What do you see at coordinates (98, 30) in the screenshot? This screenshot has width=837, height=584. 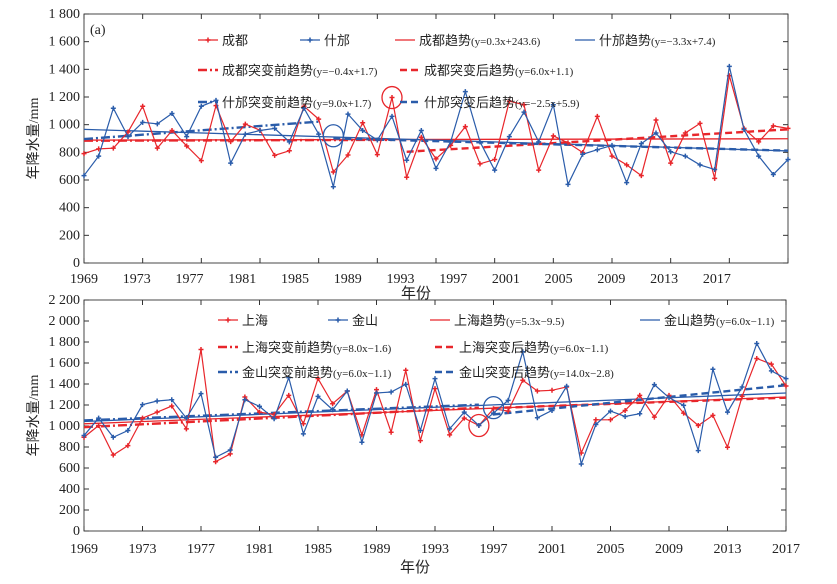 I see `panel-label: (a)` at bounding box center [98, 30].